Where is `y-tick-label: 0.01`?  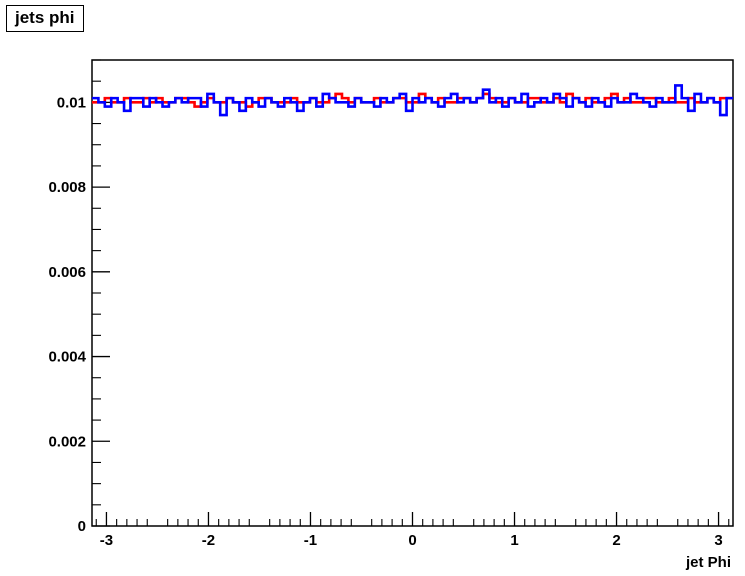 y-tick-label: 0.01 is located at coordinates (71, 102).